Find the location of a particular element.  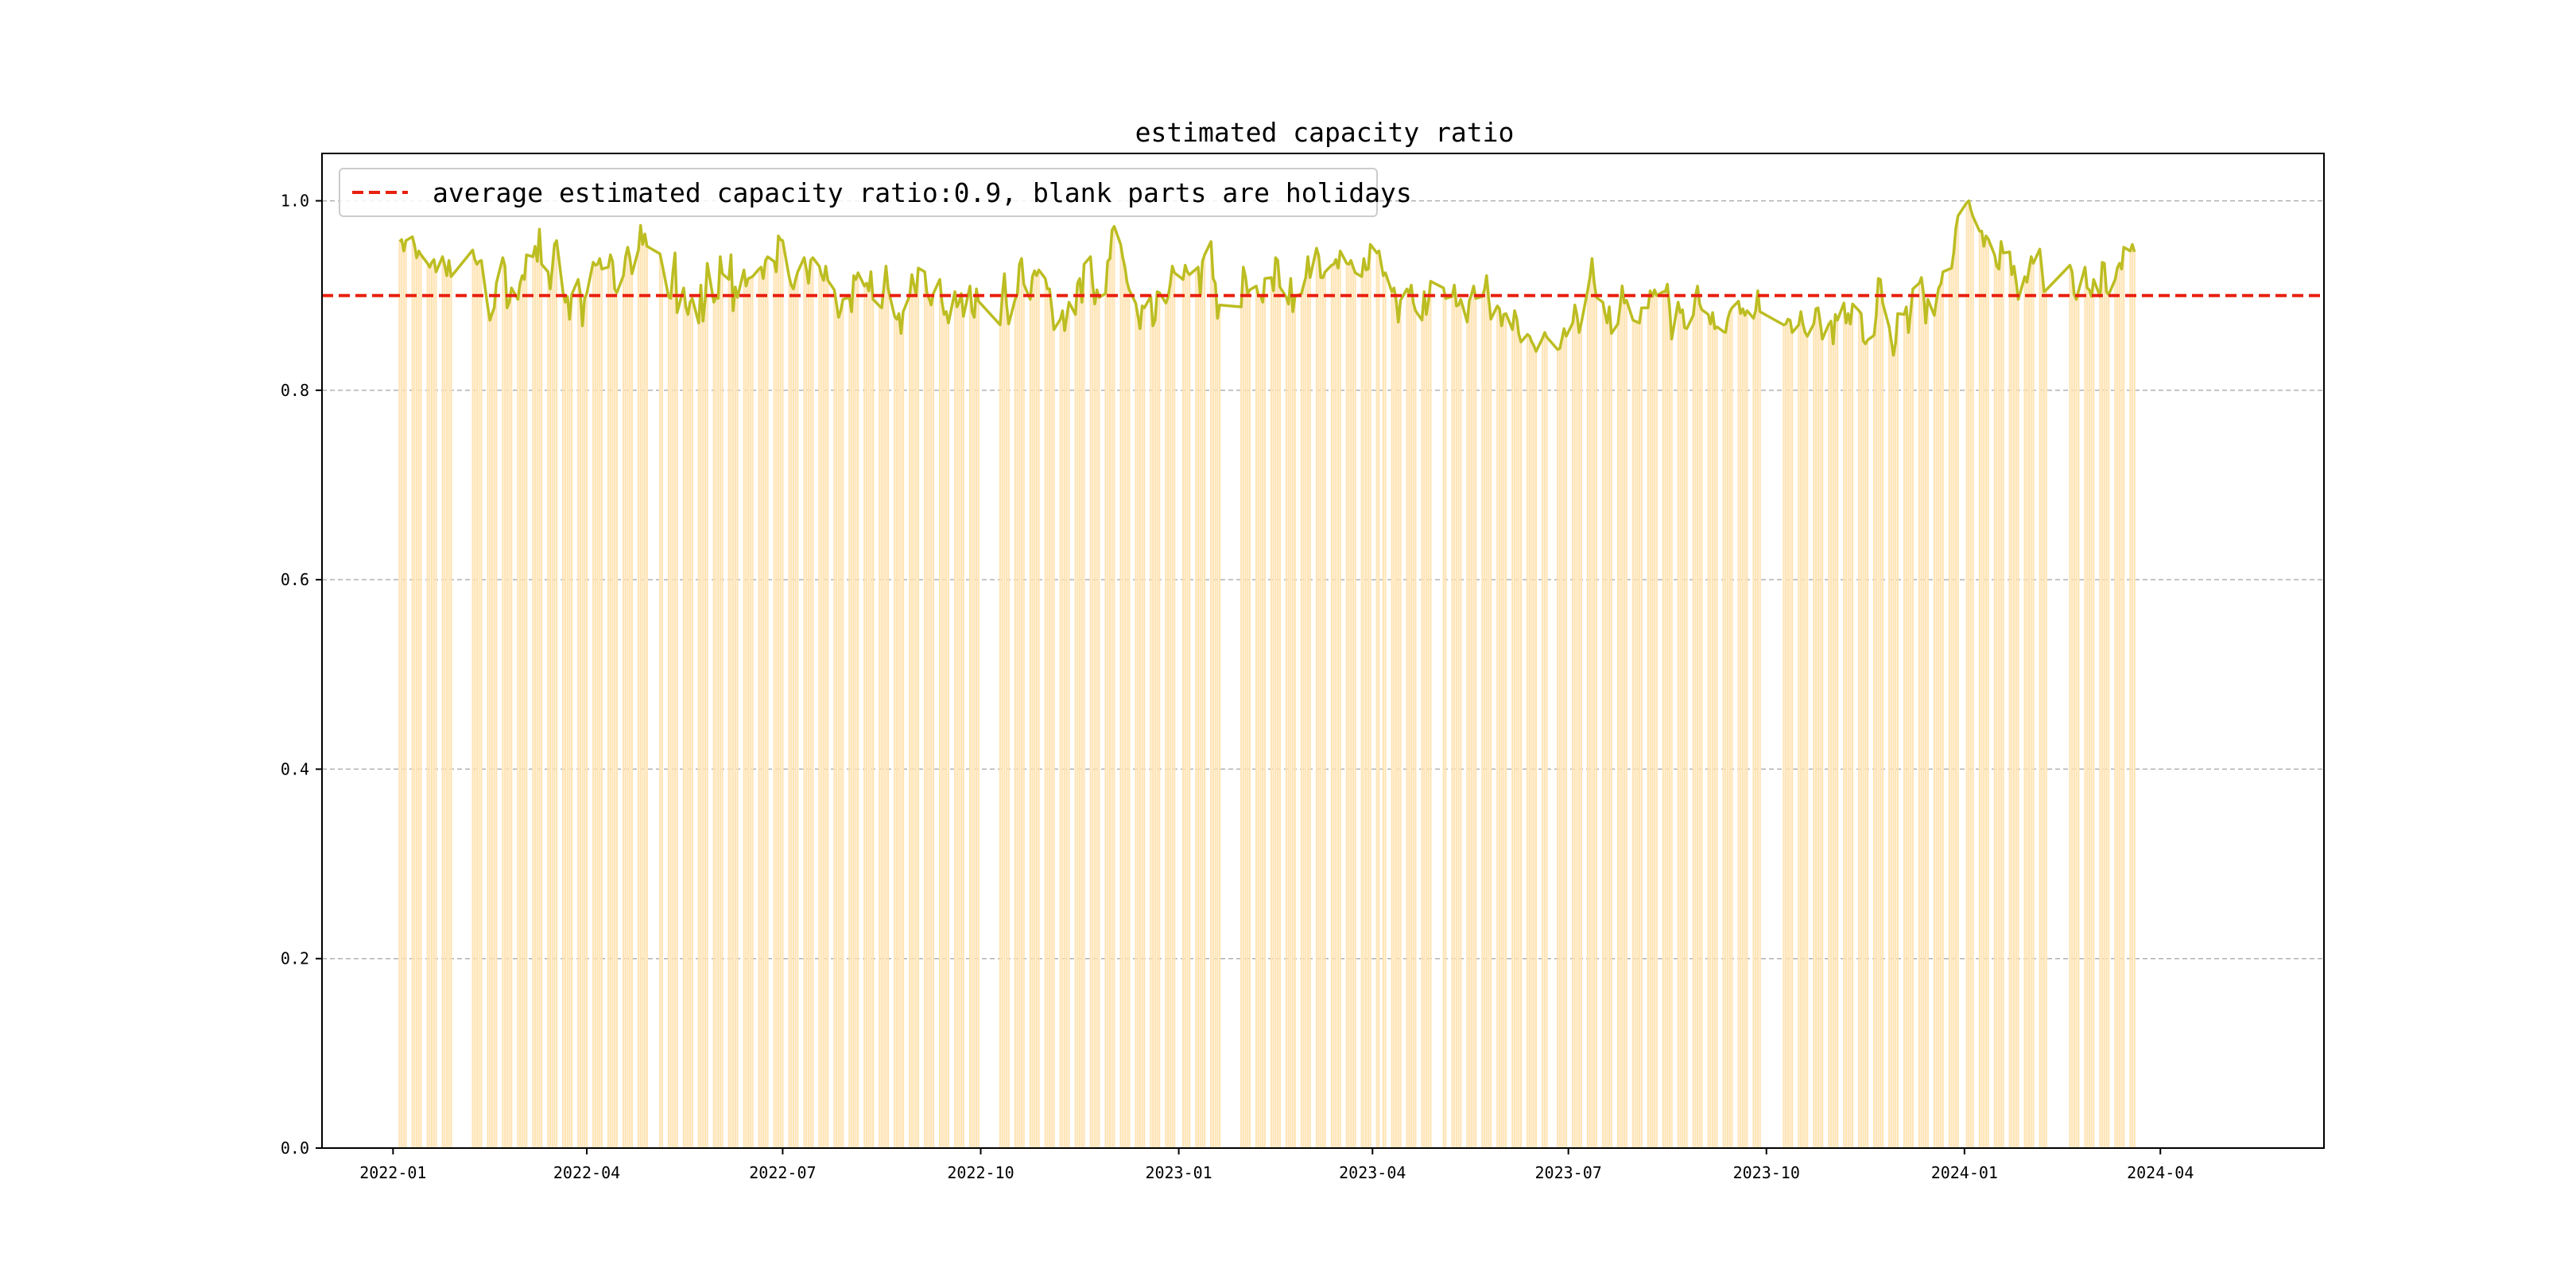

y-tick-label: 0.2 is located at coordinates (295, 959).